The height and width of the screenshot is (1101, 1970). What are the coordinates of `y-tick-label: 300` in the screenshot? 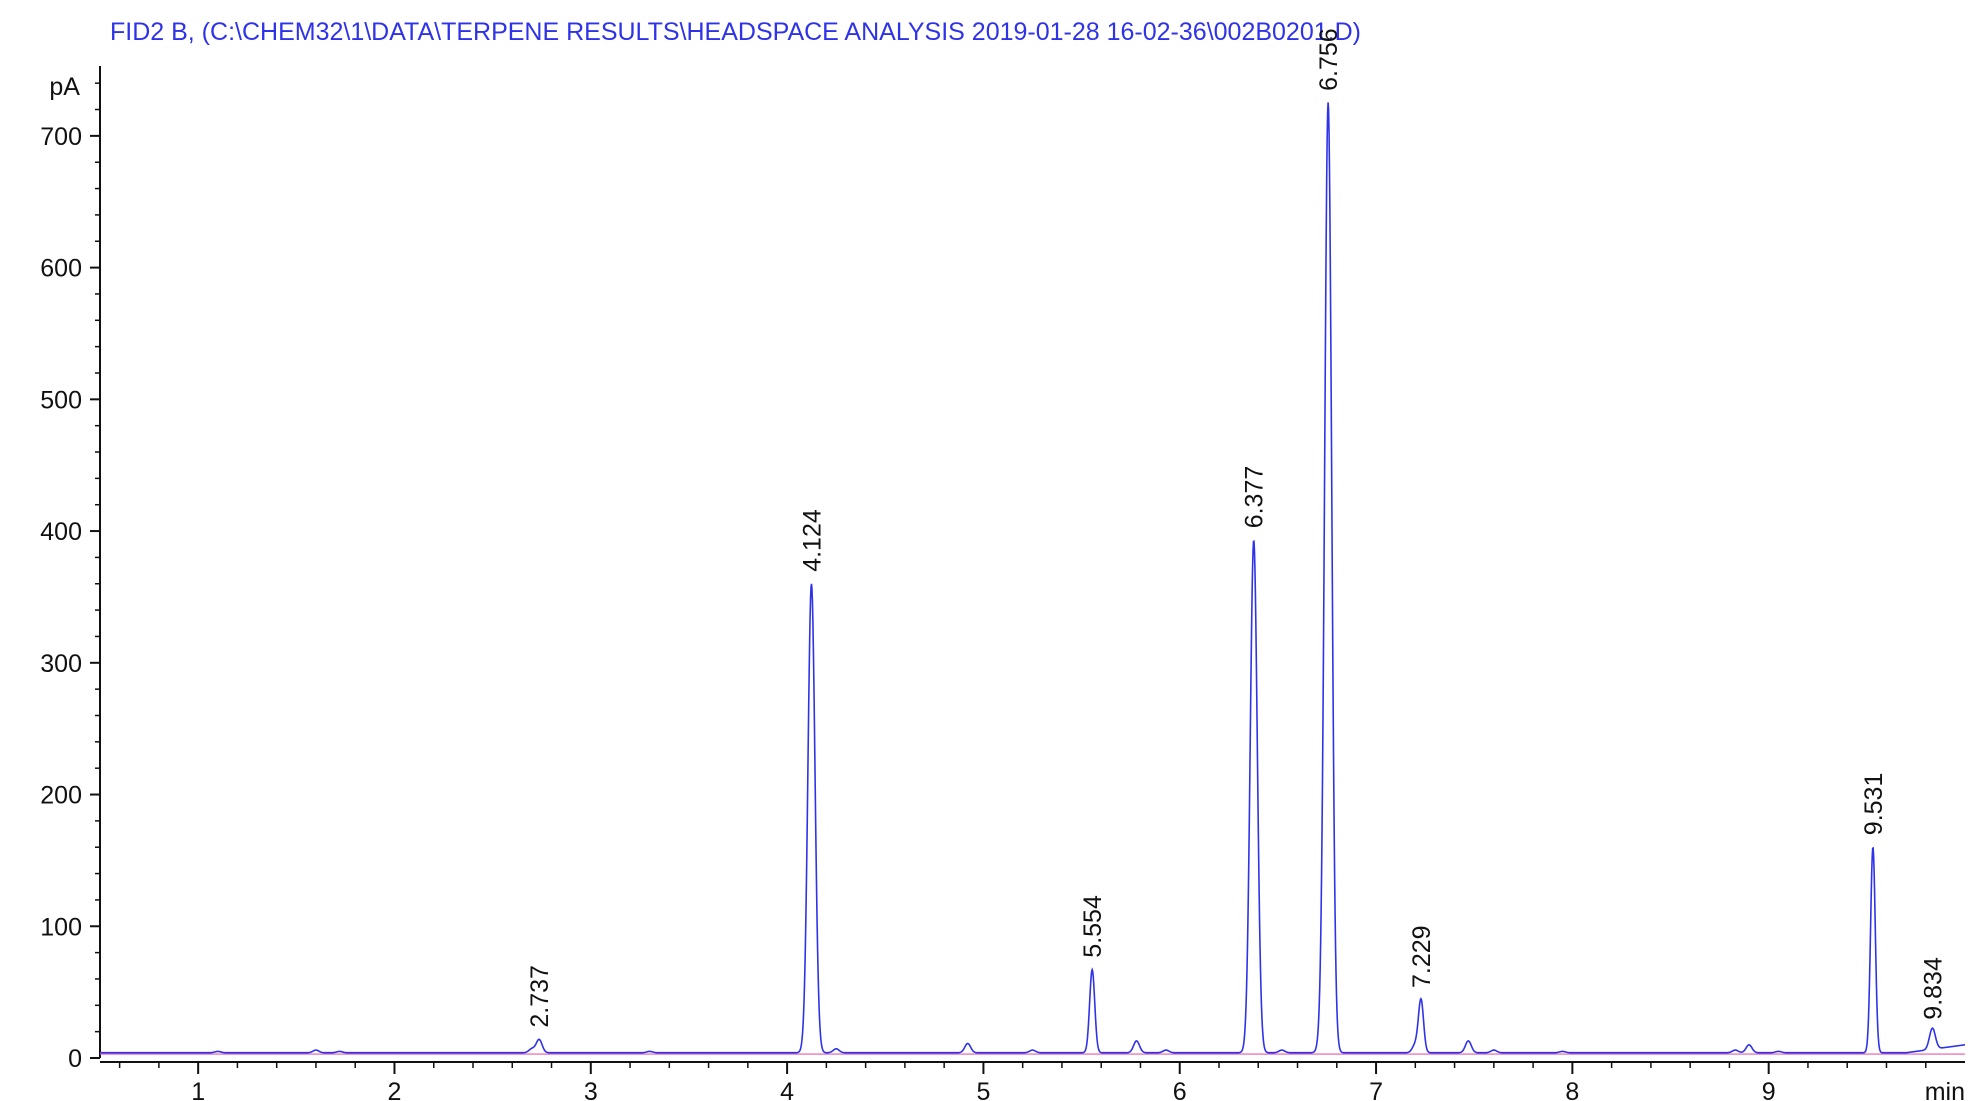 It's located at (61, 664).